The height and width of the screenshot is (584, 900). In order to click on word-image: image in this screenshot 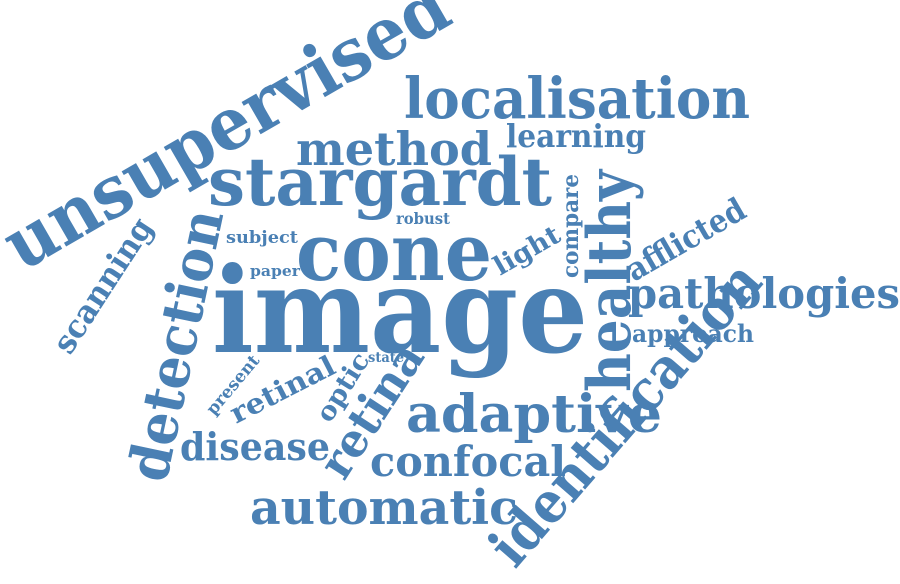, I will do `click(400, 310)`.